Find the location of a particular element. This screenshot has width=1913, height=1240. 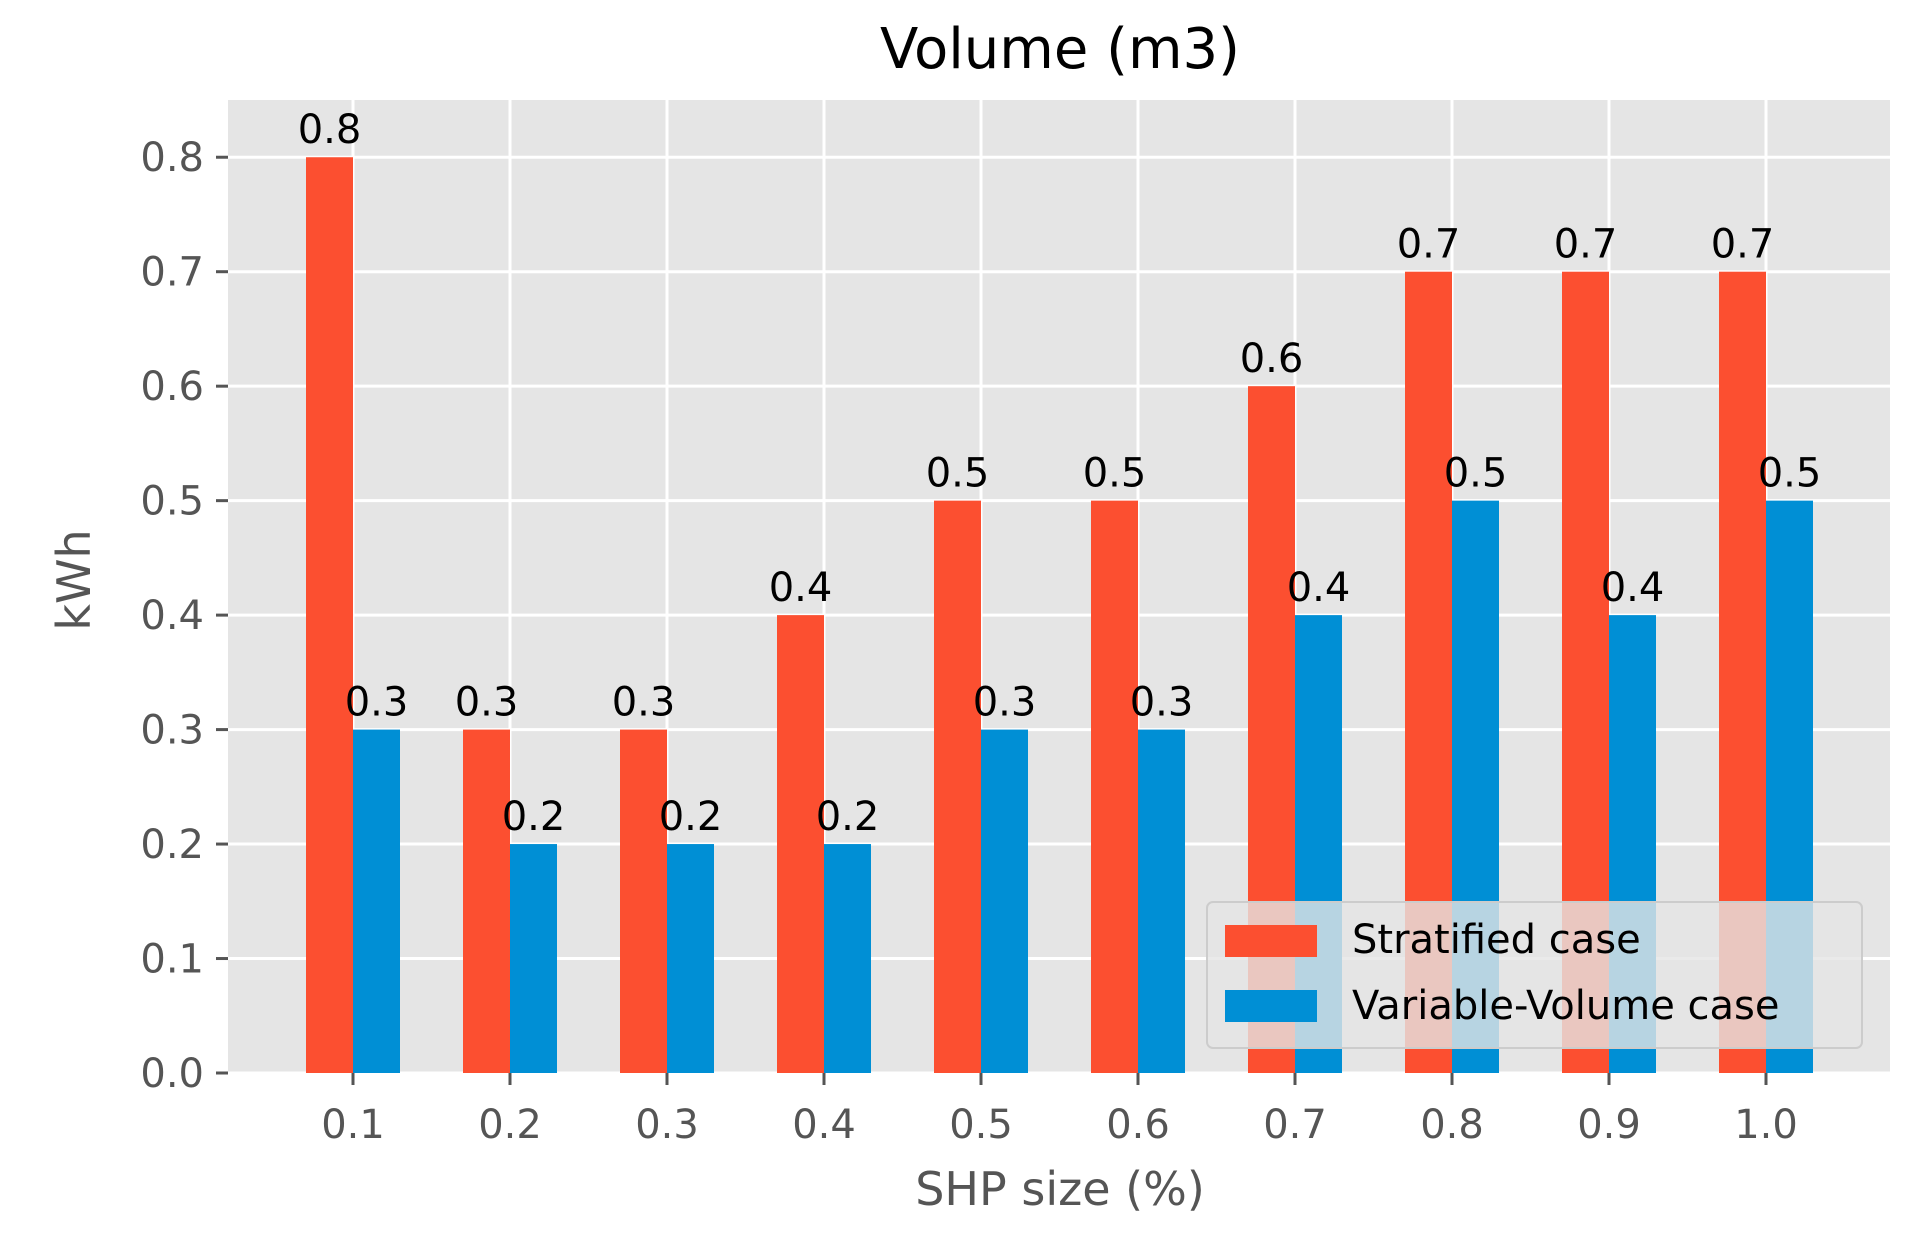

legend-swatch-stratified is located at coordinates (1271, 941).